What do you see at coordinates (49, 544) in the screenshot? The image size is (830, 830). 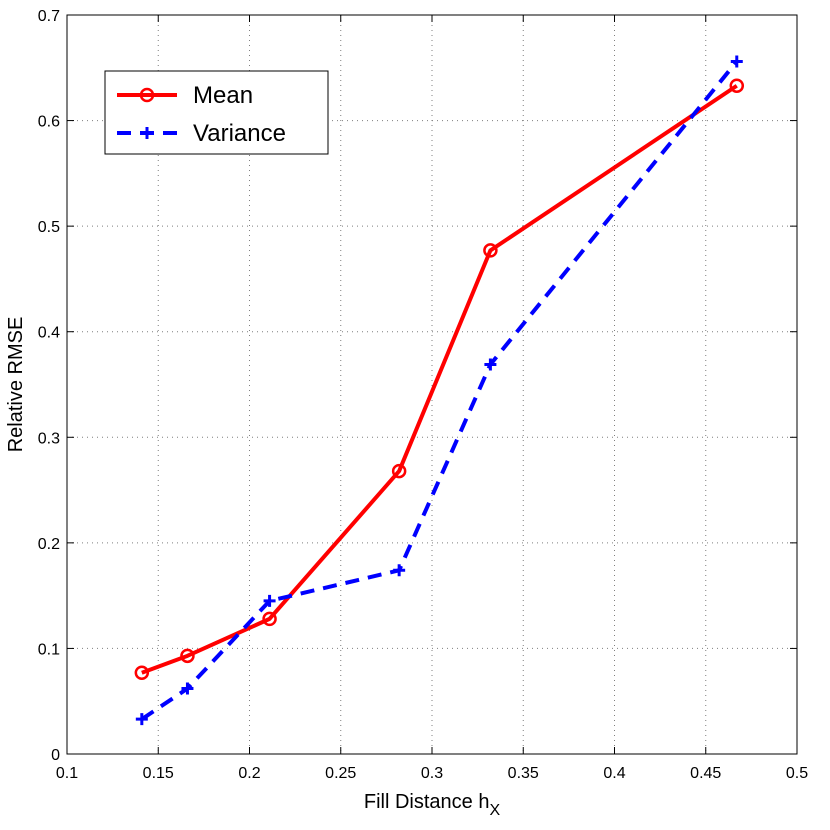 I see `y-tick-label: 0.2` at bounding box center [49, 544].